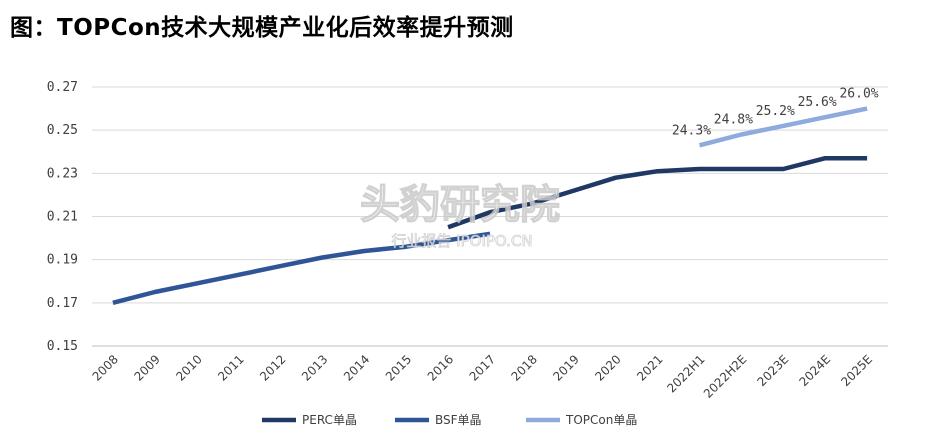 The width and height of the screenshot is (930, 426). I want to click on y-axis-ticks: 0.27 0.25 0.23 0.21 0.19 0.17 0.15, so click(62, 217).